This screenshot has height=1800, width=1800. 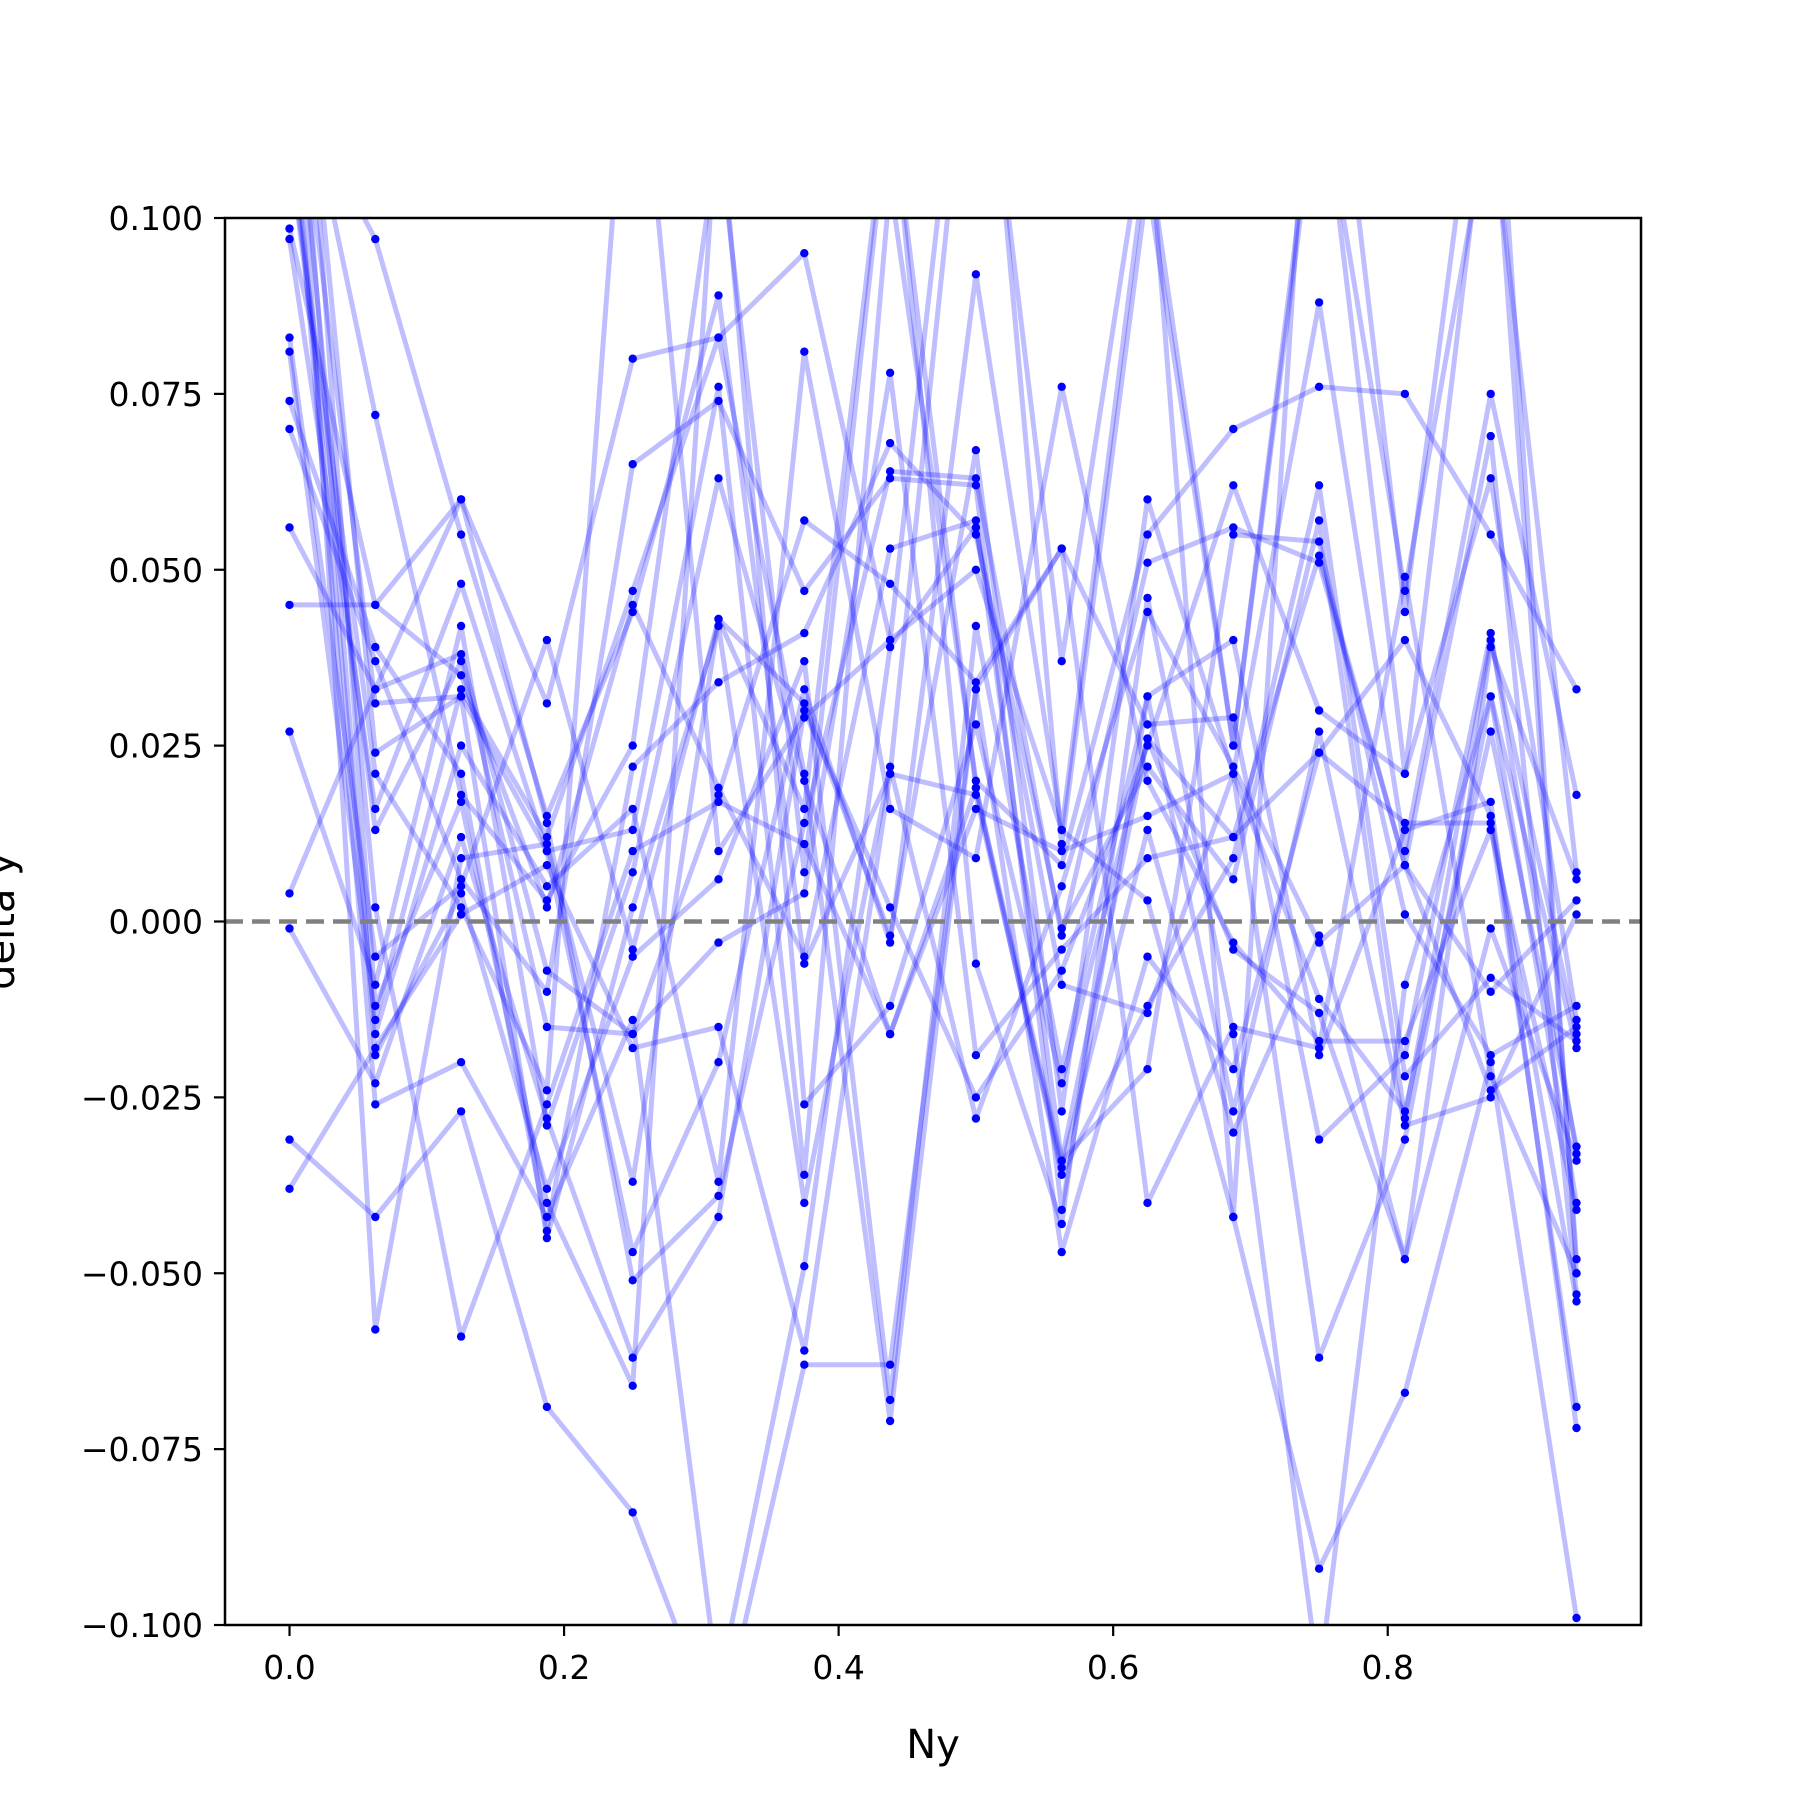 I want to click on x-axis-label: Ny, so click(x=933, y=1745).